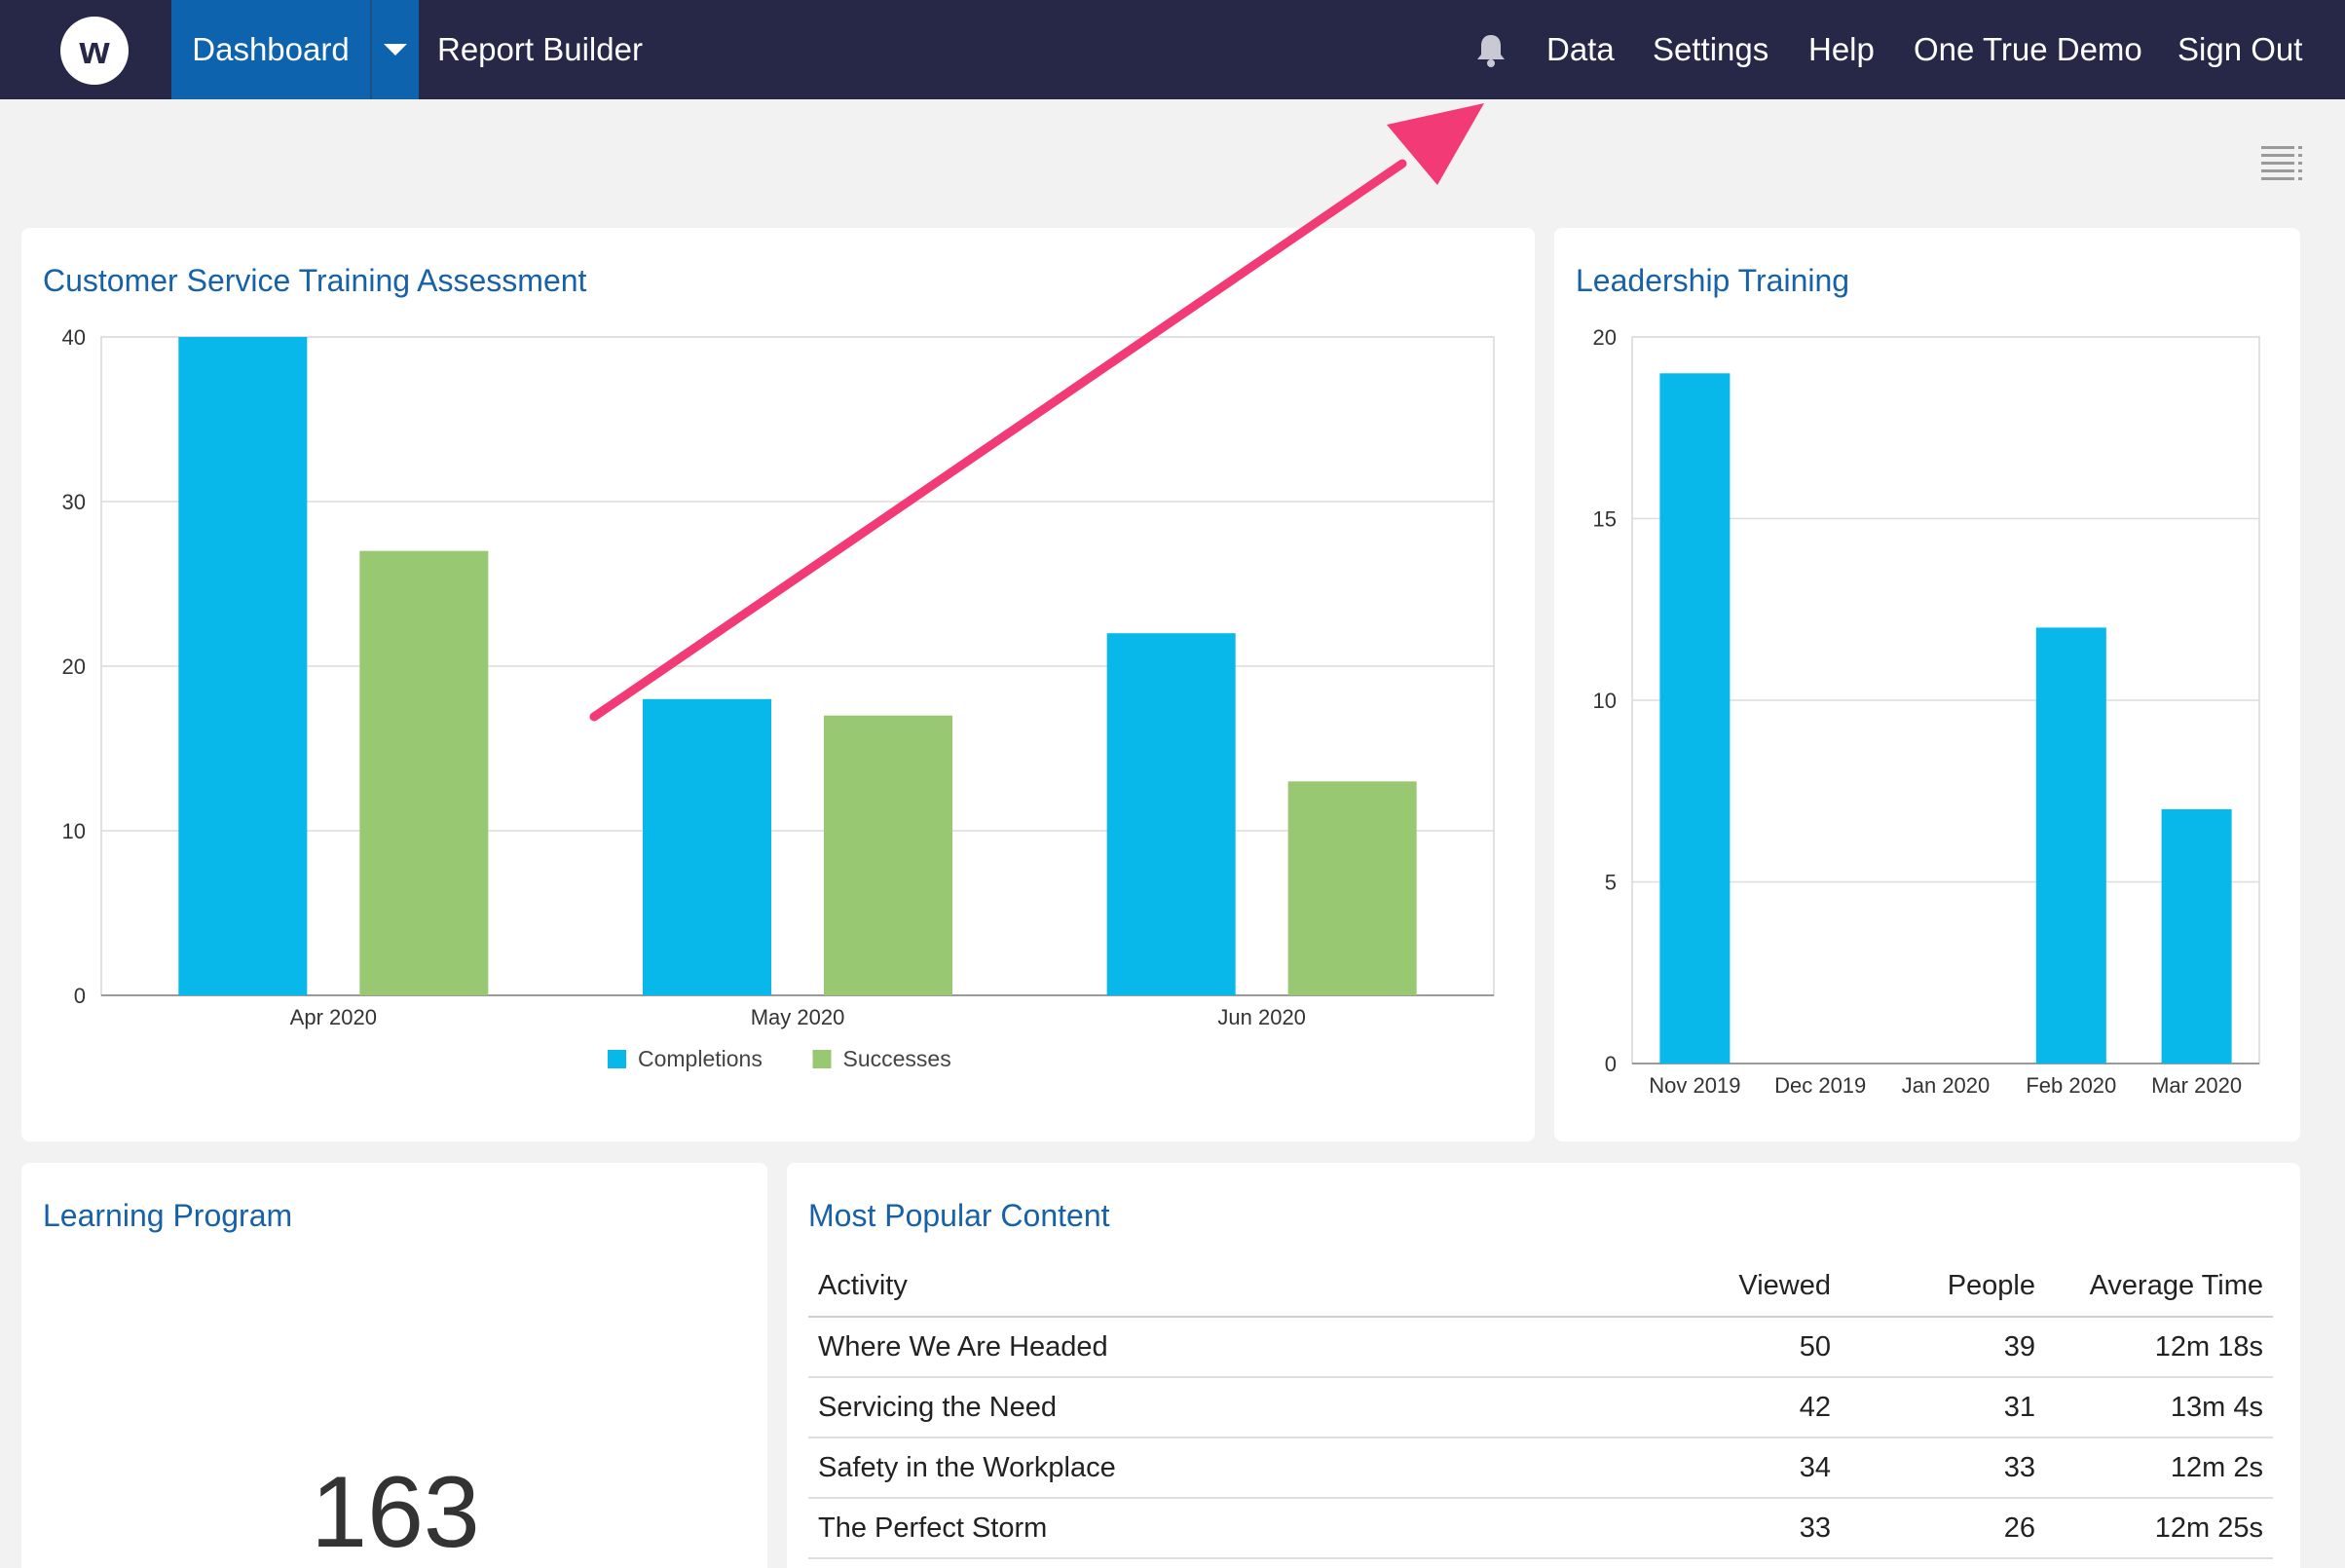 This screenshot has height=1568, width=2345. I want to click on average-time-cell: 13m 4s, so click(2159, 1407).